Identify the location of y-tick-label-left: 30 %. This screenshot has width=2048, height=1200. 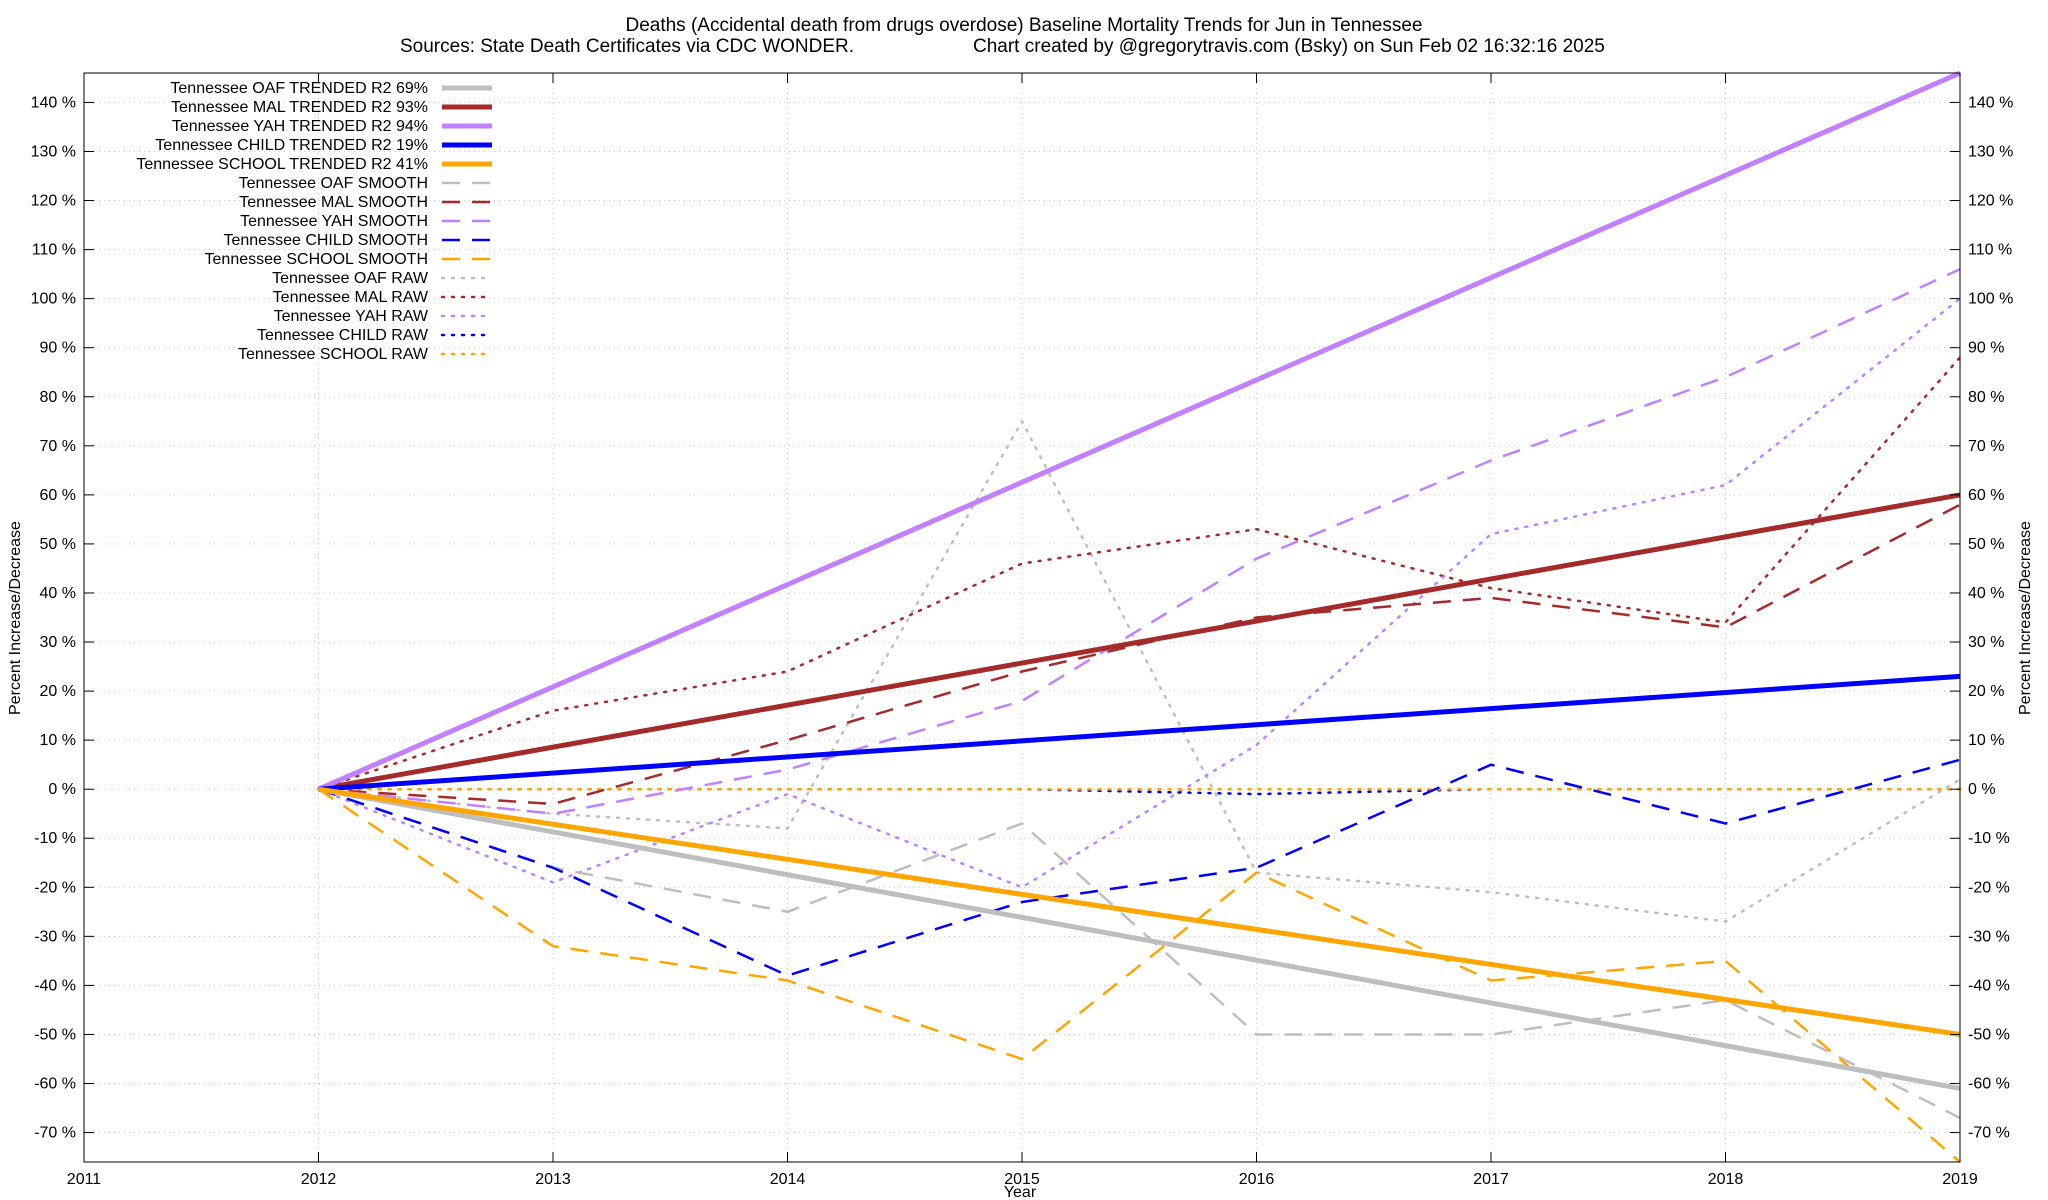
(58, 642).